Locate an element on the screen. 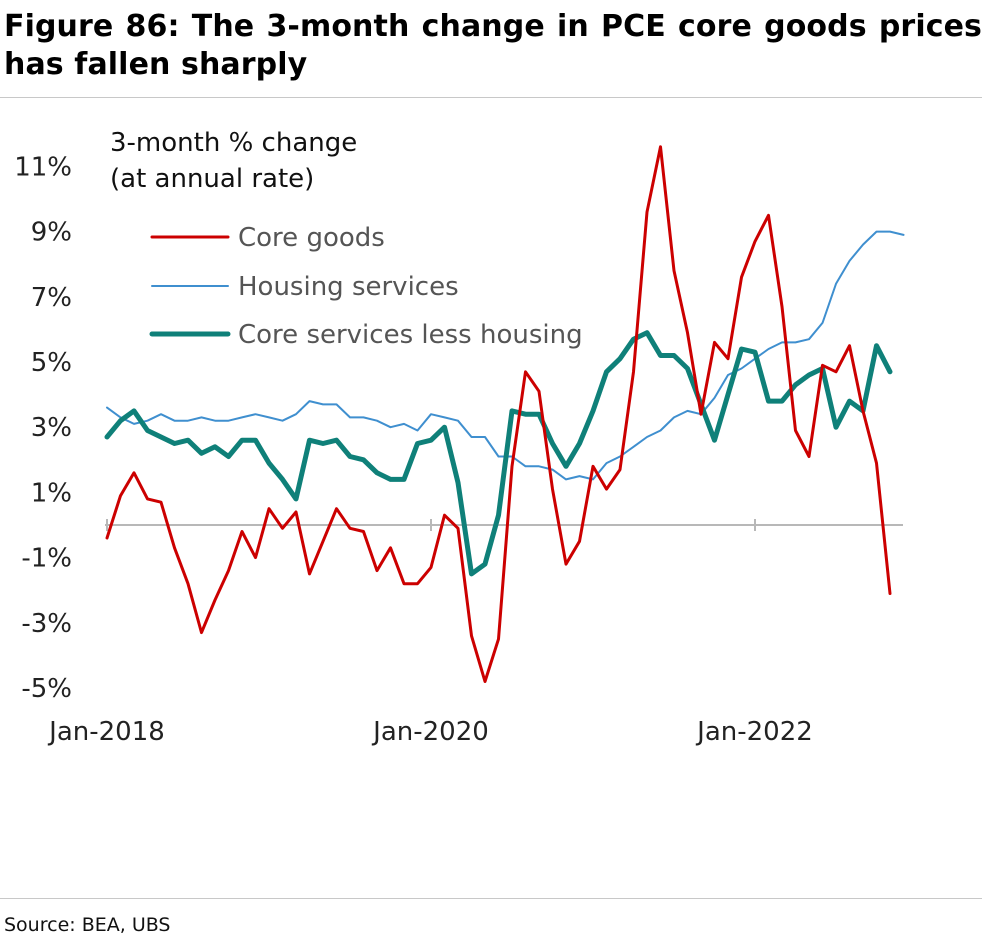 The image size is (991, 945). chart-annotation: 3-month % change (at annual rate) is located at coordinates (233, 161).